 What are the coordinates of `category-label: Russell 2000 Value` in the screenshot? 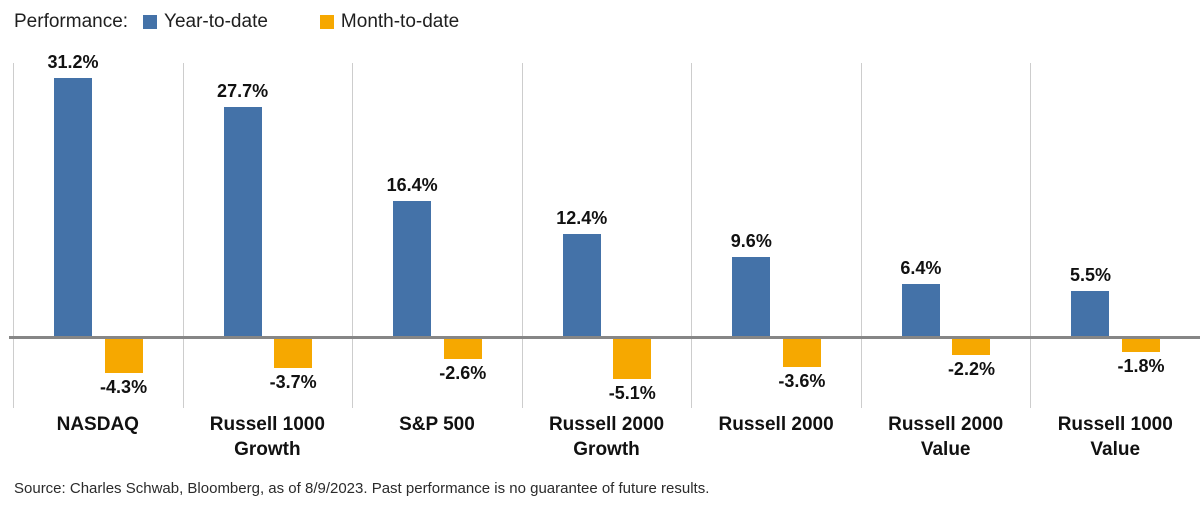 It's located at (946, 437).